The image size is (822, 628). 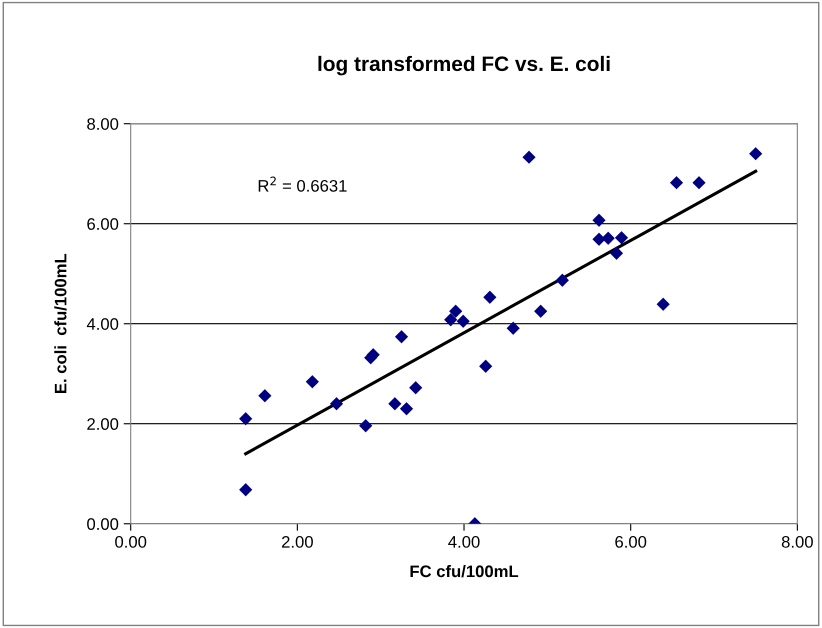 I want to click on y-tick-label: 0.00, so click(x=102, y=524).